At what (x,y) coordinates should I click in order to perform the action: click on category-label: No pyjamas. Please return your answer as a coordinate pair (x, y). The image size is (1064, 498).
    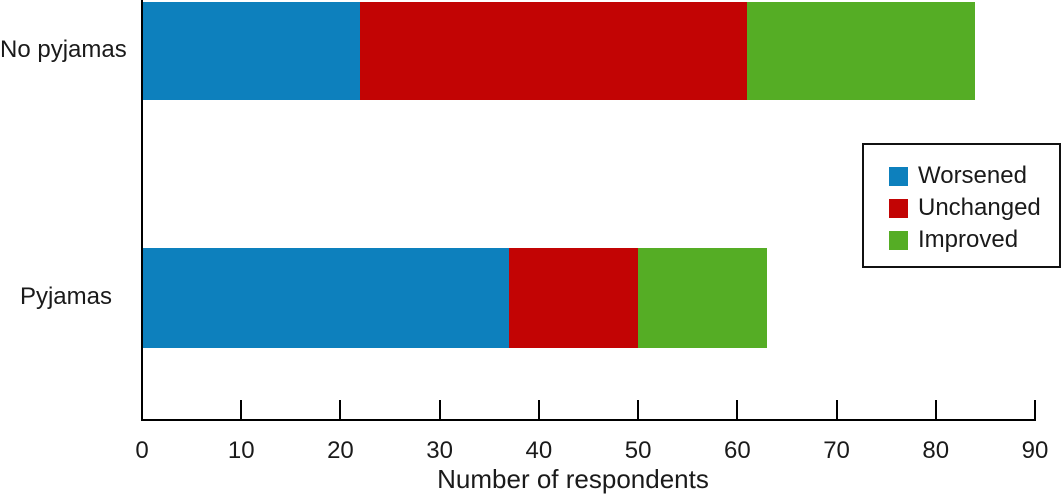
    Looking at the image, I should click on (63, 49).